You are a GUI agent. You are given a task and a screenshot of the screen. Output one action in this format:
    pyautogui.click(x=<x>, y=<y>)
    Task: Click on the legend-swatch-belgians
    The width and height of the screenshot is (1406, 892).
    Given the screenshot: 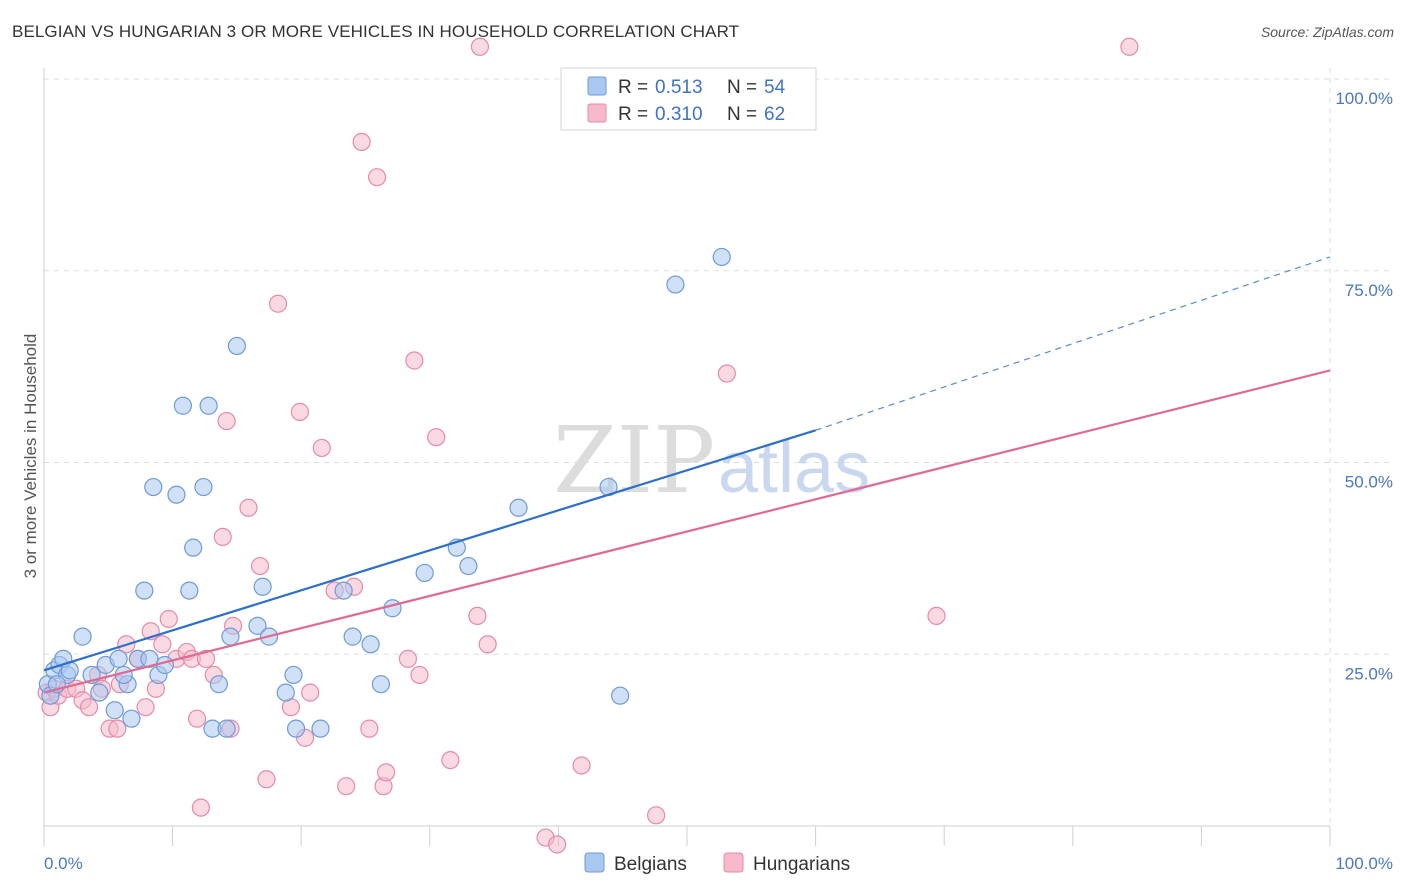 What is the action you would take?
    pyautogui.click(x=597, y=86)
    